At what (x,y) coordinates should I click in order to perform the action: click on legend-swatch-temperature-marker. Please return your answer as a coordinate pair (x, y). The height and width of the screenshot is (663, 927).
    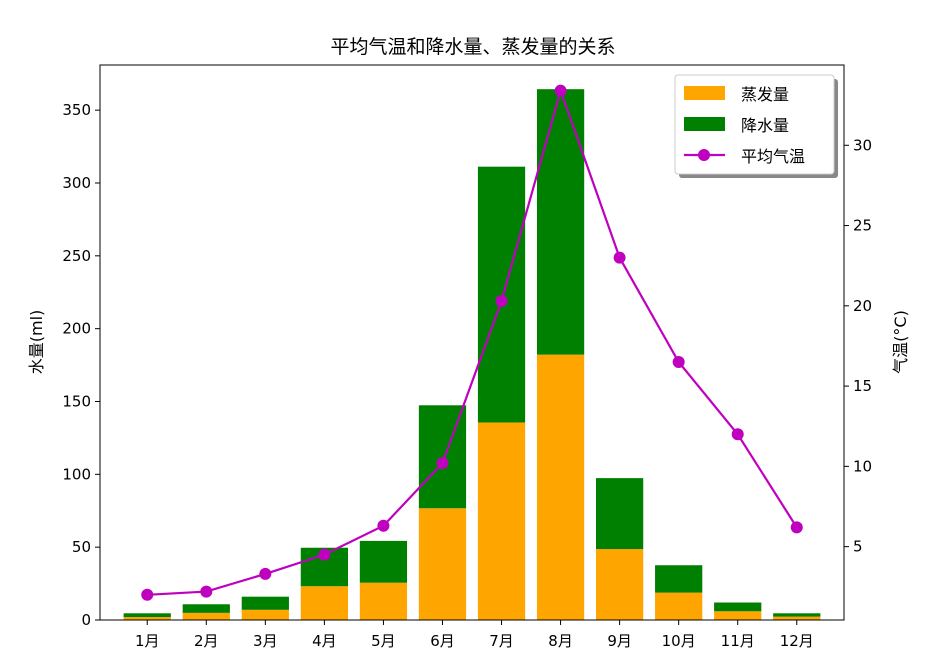
    Looking at the image, I should click on (704, 155).